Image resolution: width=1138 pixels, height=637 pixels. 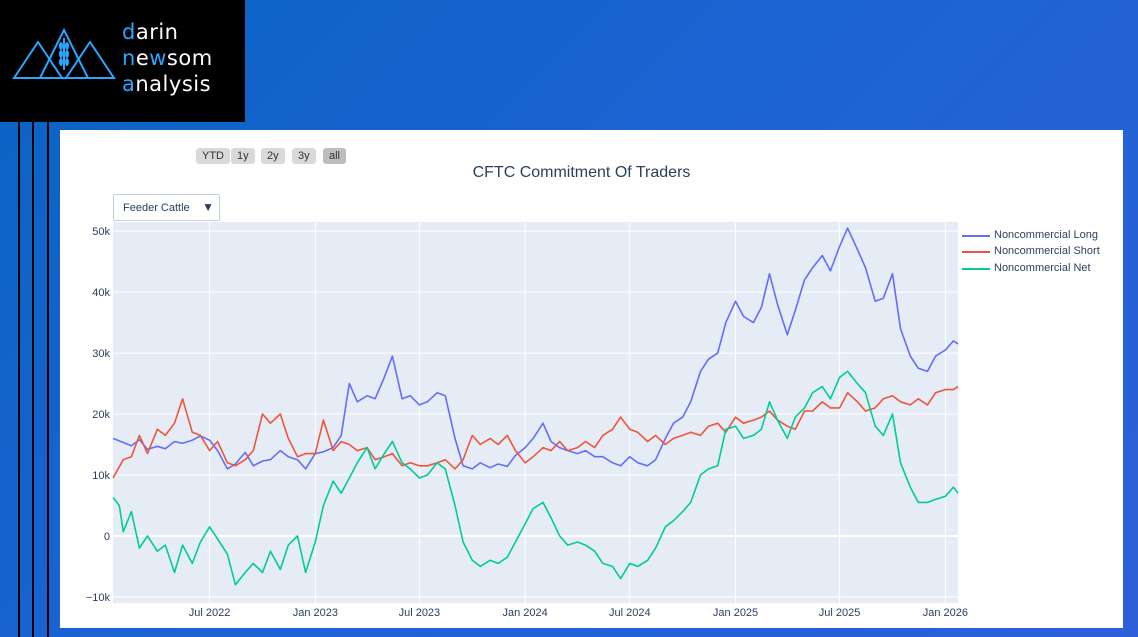 I want to click on commodity-dropdown: Feeder Cattle ▼, so click(x=166, y=207).